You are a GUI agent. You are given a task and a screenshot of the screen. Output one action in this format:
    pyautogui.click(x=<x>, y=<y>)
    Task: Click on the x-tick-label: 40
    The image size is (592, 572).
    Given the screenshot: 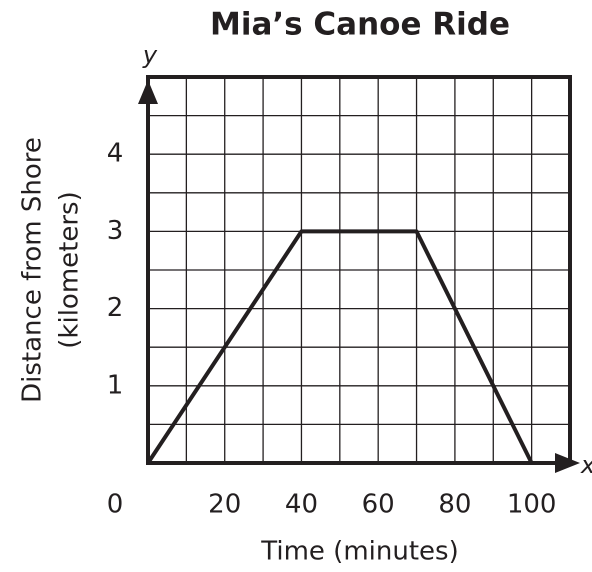 What is the action you would take?
    pyautogui.click(x=301, y=505)
    